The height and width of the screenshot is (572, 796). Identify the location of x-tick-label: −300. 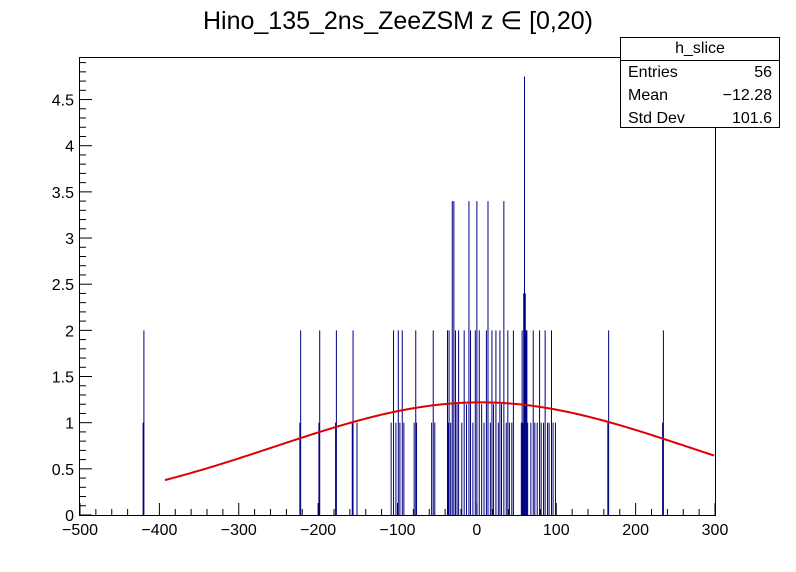
(239, 530).